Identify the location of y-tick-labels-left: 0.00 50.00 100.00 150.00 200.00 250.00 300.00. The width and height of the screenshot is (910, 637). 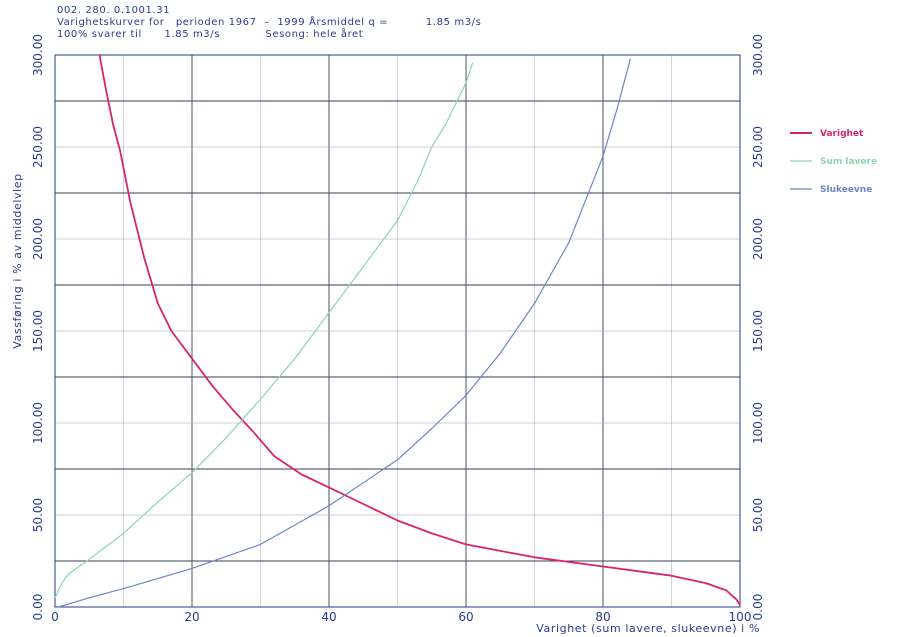
(38, 327).